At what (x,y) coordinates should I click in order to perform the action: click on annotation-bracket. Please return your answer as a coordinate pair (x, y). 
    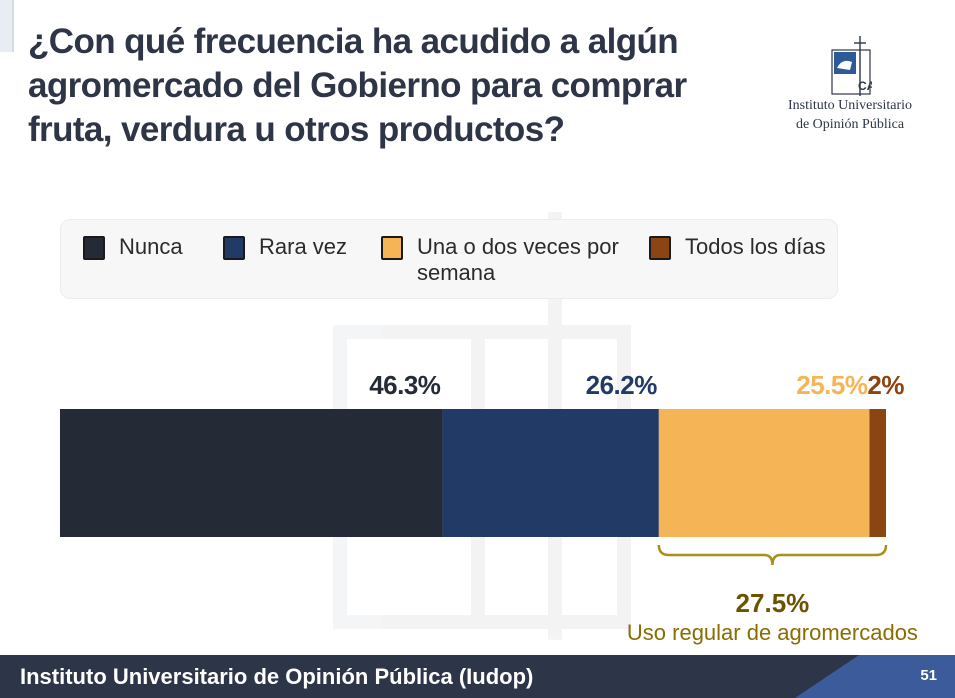
    Looking at the image, I should click on (772, 555).